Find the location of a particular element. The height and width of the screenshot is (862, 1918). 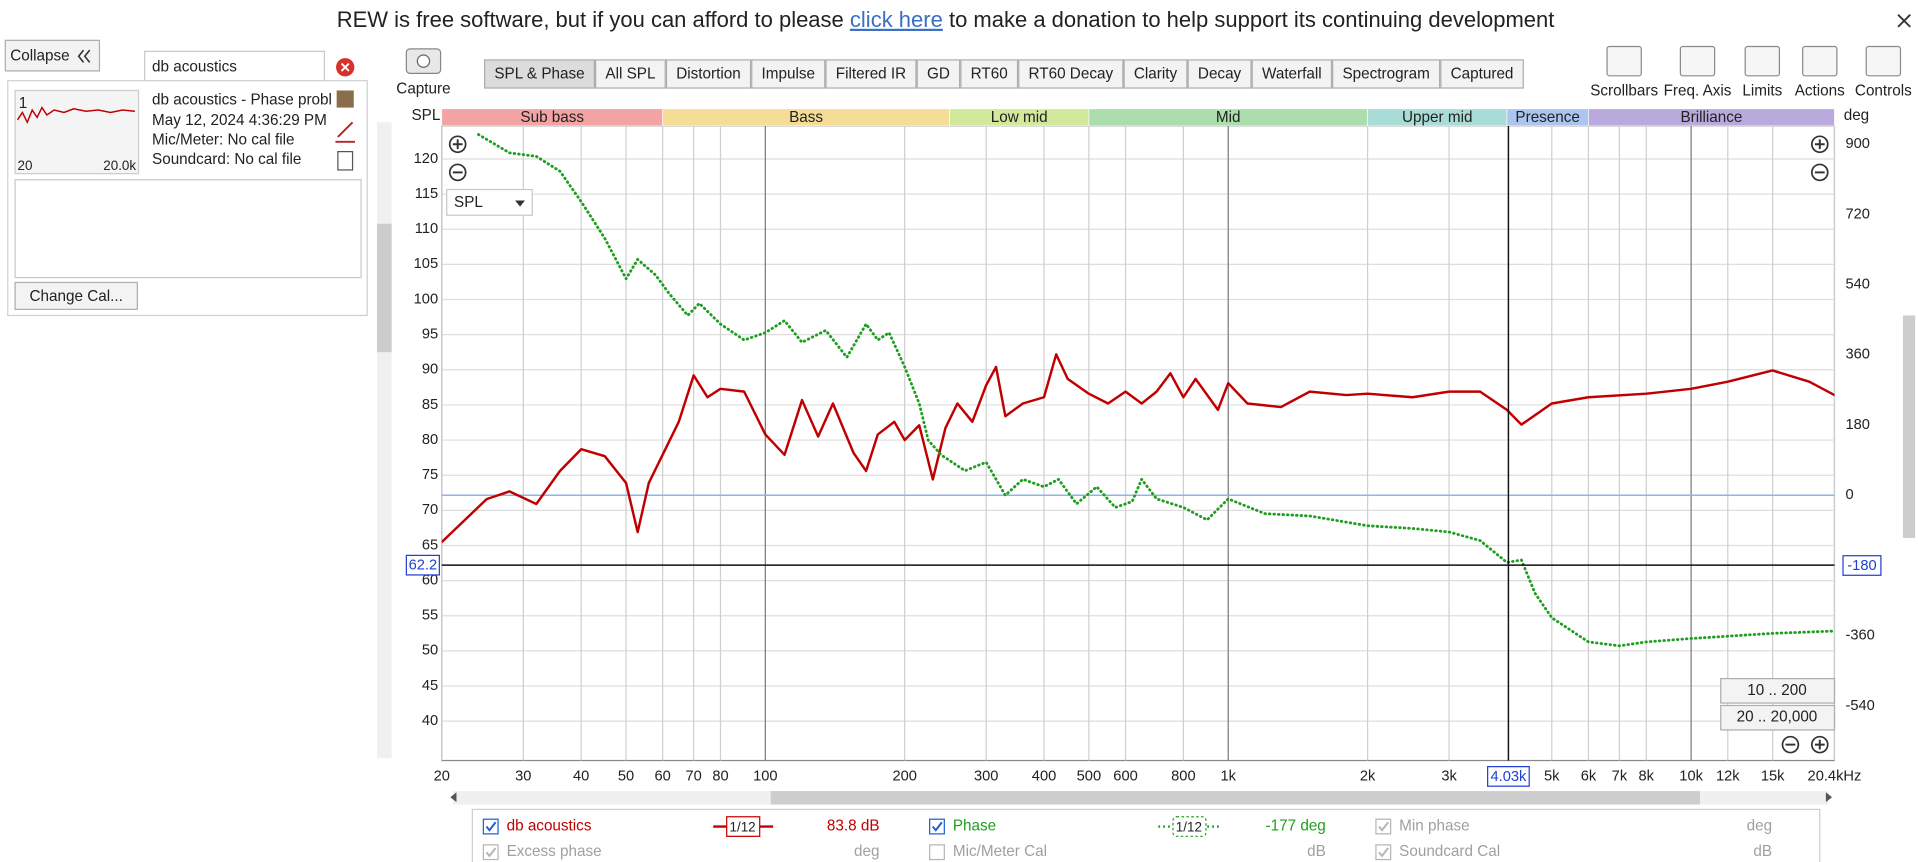

sidebar-scrollbar is located at coordinates (384, 440).